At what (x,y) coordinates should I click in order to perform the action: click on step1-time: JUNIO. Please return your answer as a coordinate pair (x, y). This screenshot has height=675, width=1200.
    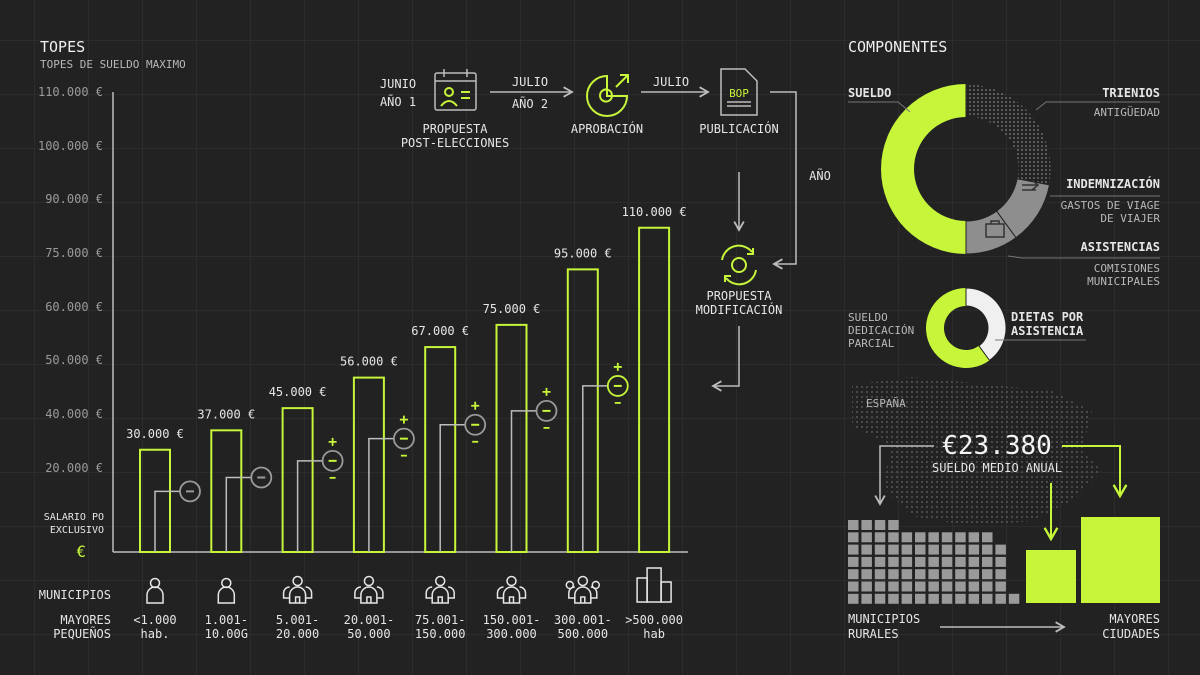
    Looking at the image, I should click on (398, 84).